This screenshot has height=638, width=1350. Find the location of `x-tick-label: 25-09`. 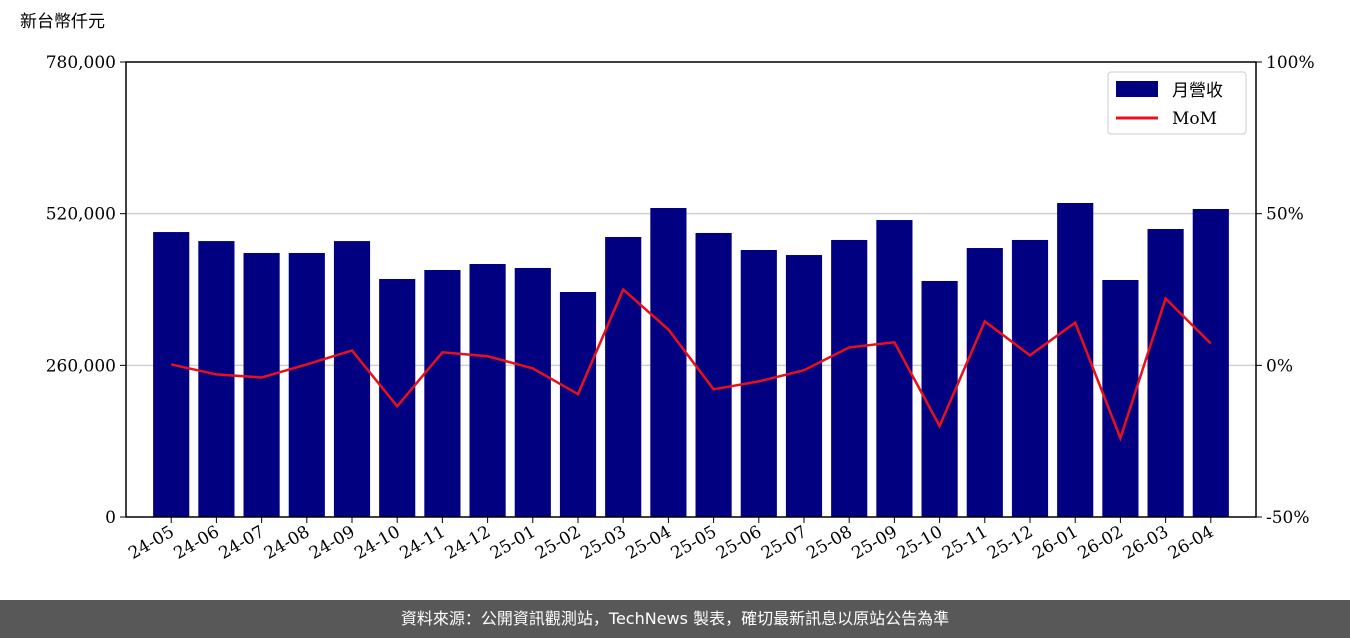

x-tick-label: 25-09 is located at coordinates (874, 543).